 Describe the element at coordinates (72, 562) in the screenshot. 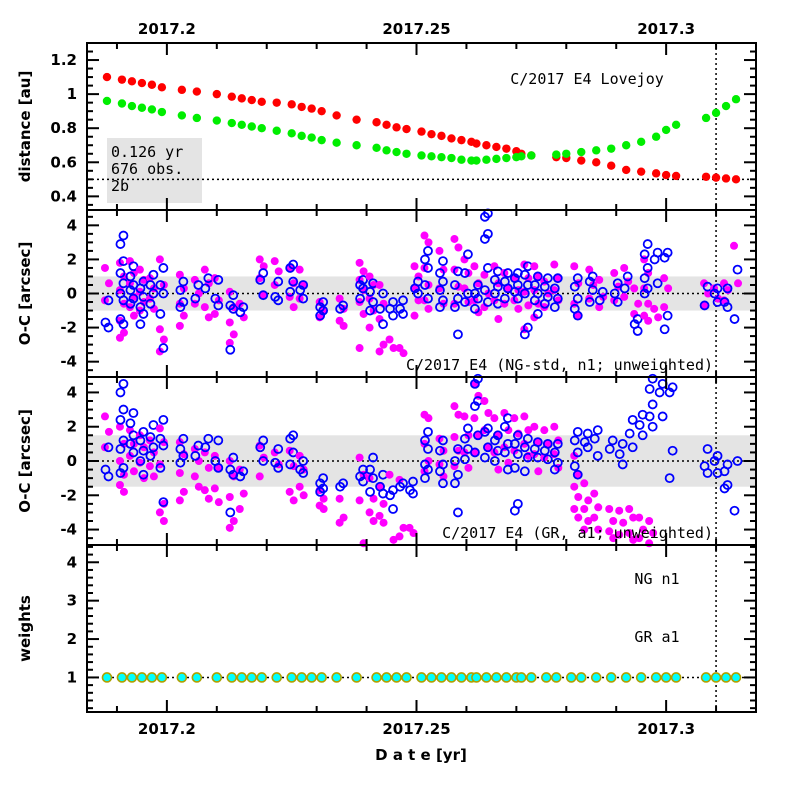

I see `y-tick-label: 4` at that location.